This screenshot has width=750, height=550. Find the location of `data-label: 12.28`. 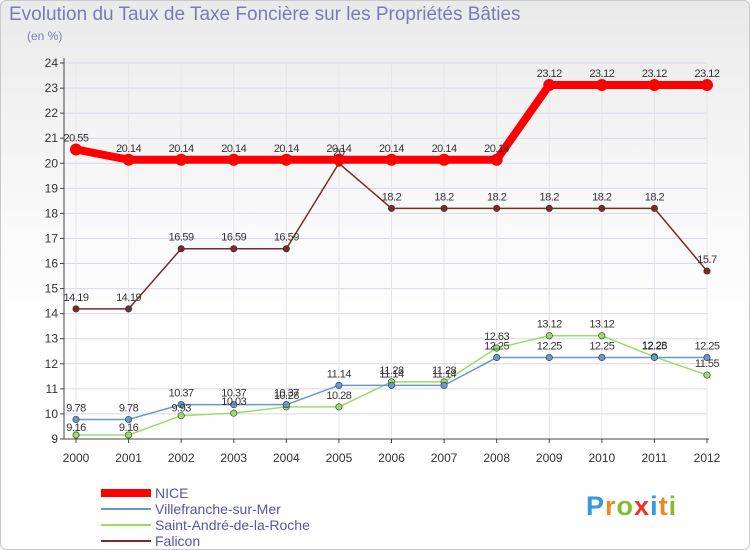

data-label: 12.28 is located at coordinates (654, 346).